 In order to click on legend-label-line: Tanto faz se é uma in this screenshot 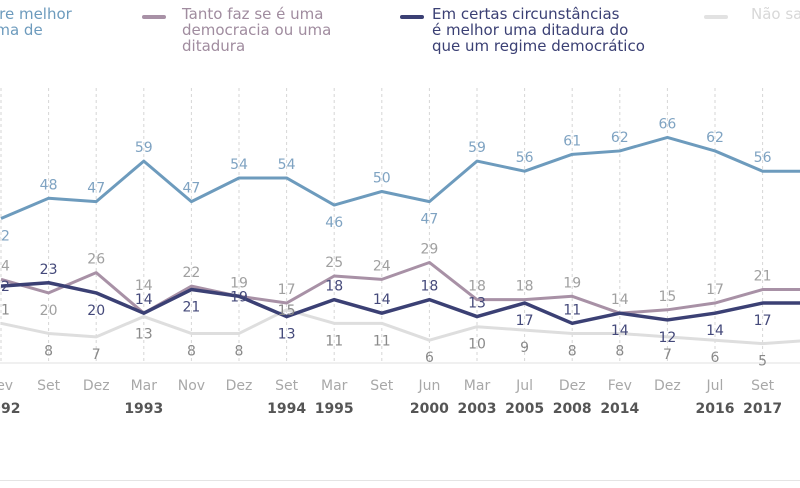, I will do `click(253, 14)`.